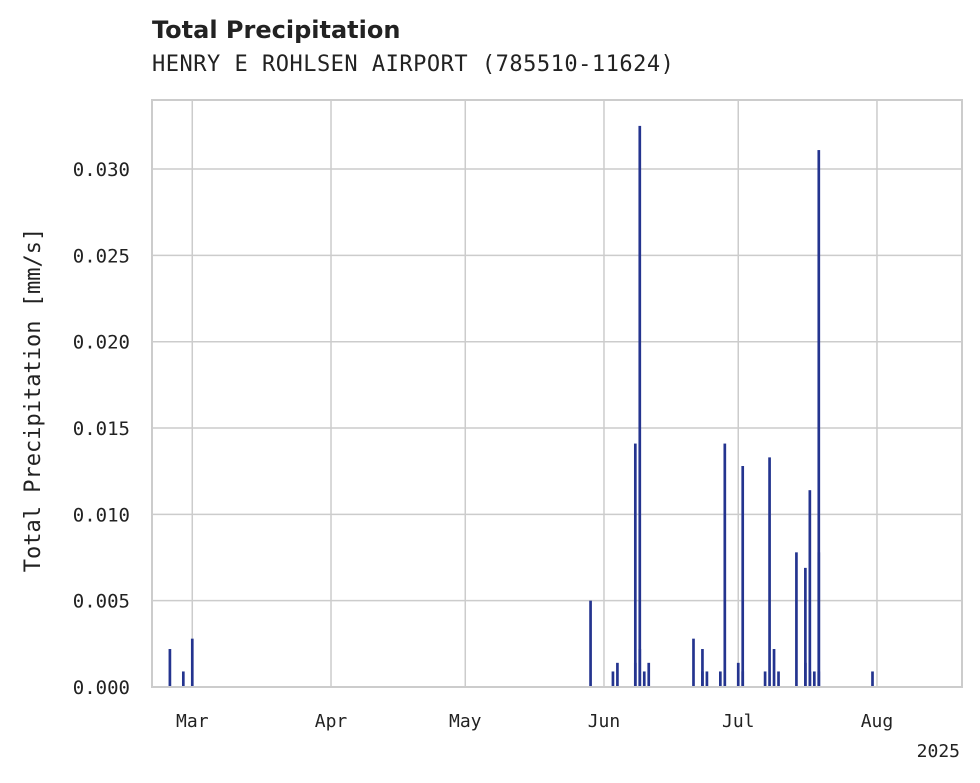 The width and height of the screenshot is (980, 783). What do you see at coordinates (101, 256) in the screenshot?
I see `y-tick-label: 0.025` at bounding box center [101, 256].